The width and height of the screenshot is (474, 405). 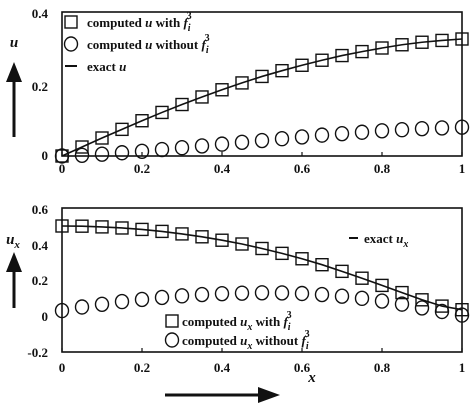 What do you see at coordinates (13, 241) in the screenshot?
I see `y-axis-label: ux` at bounding box center [13, 241].